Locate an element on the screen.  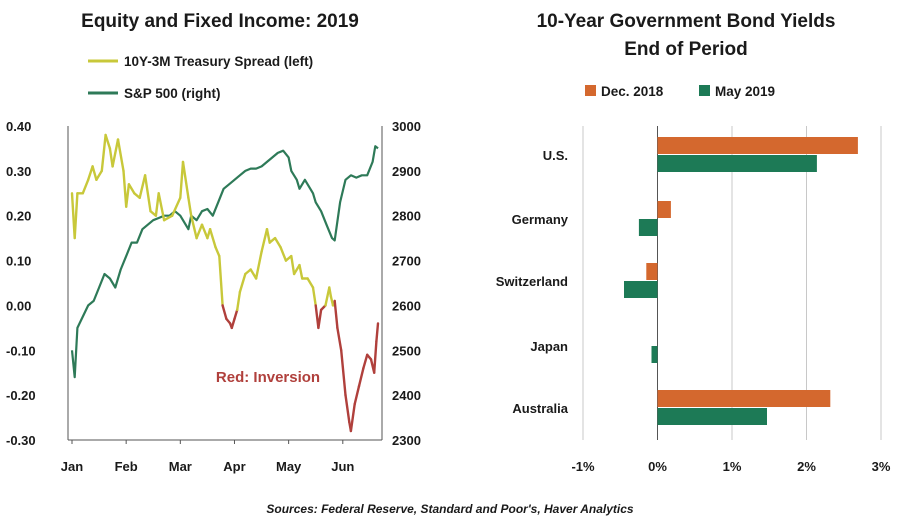
bar-x-tick-label: 2% is located at coordinates (806, 466).